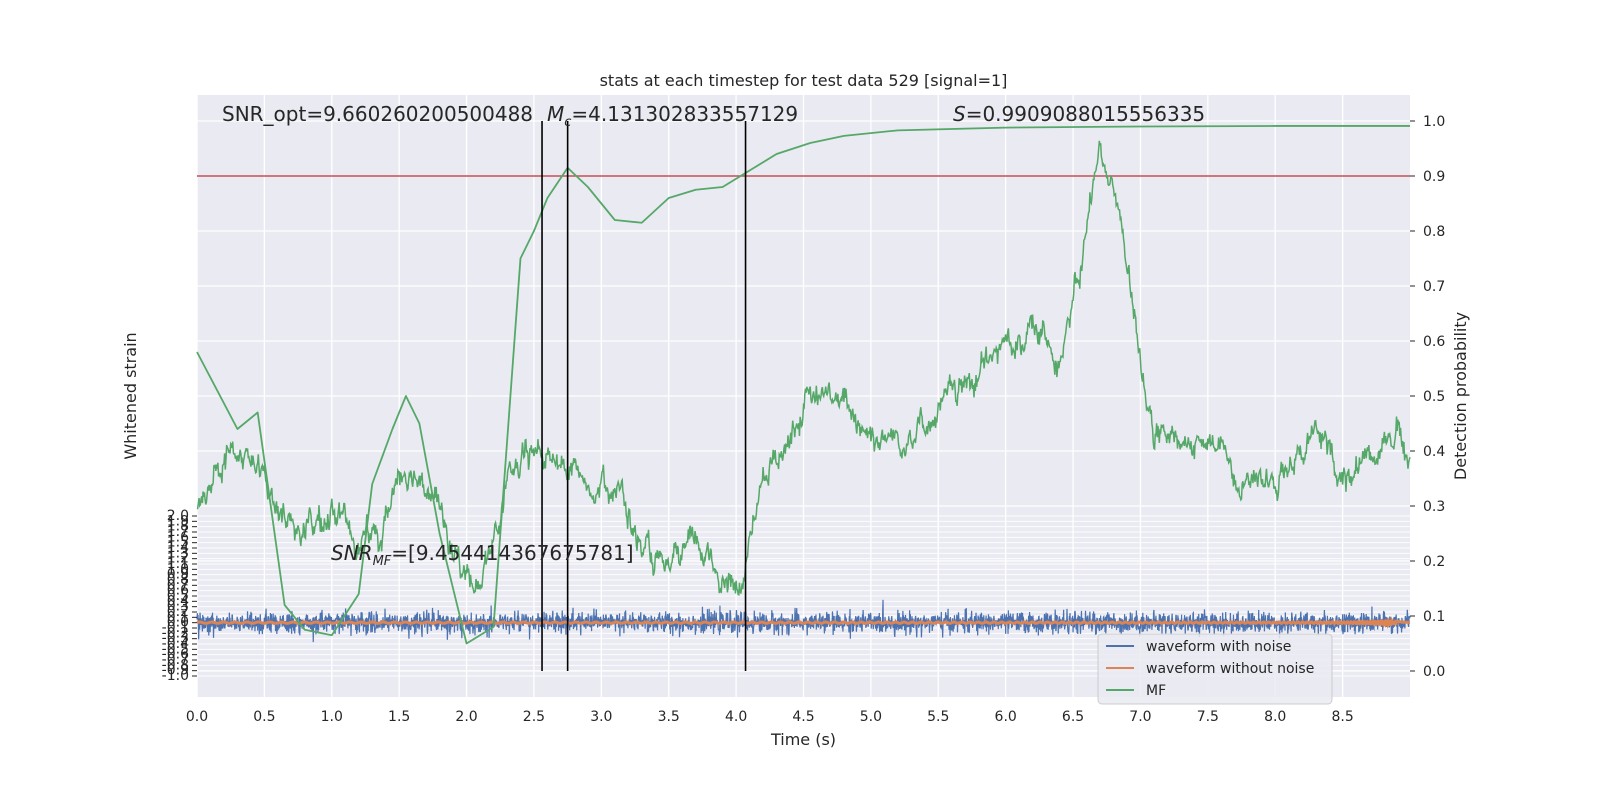 This screenshot has height=800, width=1600. I want to click on left-tick-label: -0.5, so click(175, 649).